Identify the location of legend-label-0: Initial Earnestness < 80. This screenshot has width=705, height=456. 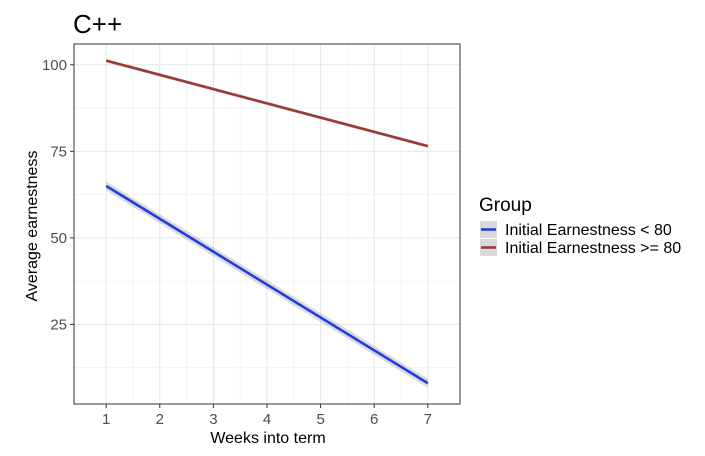
(588, 230).